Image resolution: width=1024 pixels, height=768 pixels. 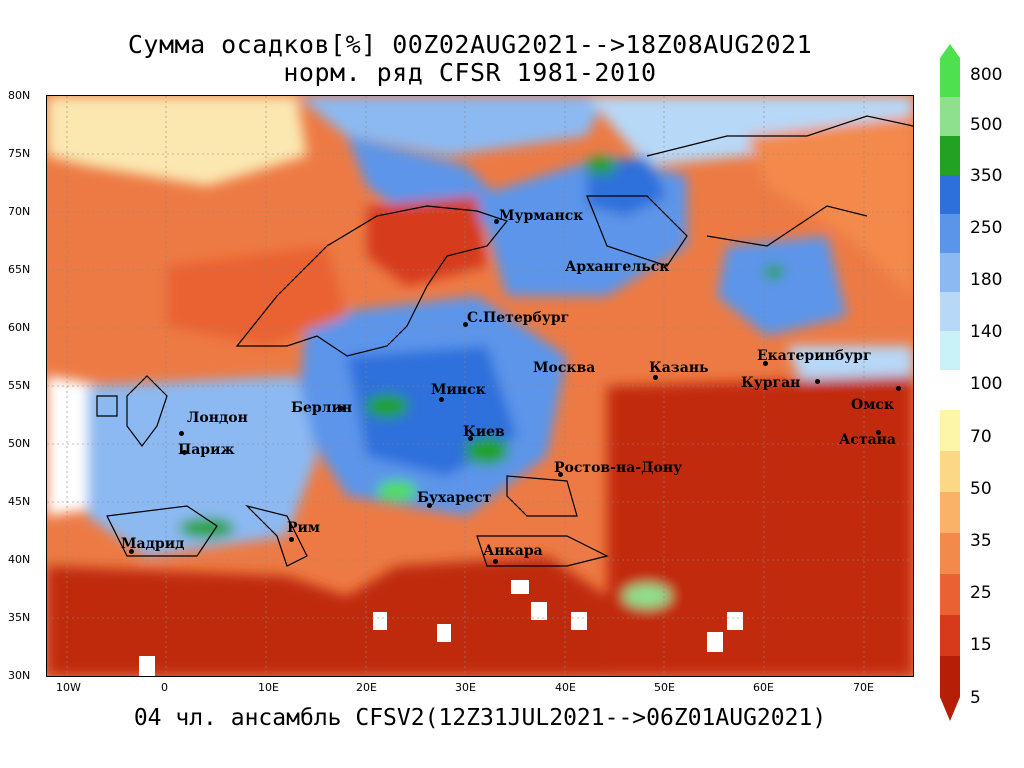 I want to click on lon-label: 60E, so click(x=763, y=687).